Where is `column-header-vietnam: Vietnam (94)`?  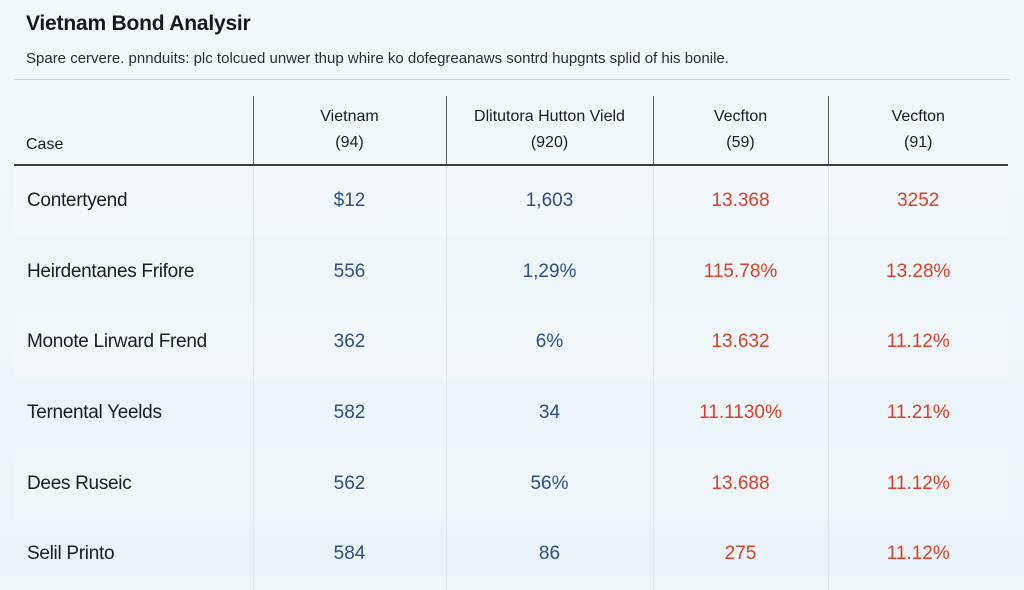 column-header-vietnam: Vietnam (94) is located at coordinates (350, 131).